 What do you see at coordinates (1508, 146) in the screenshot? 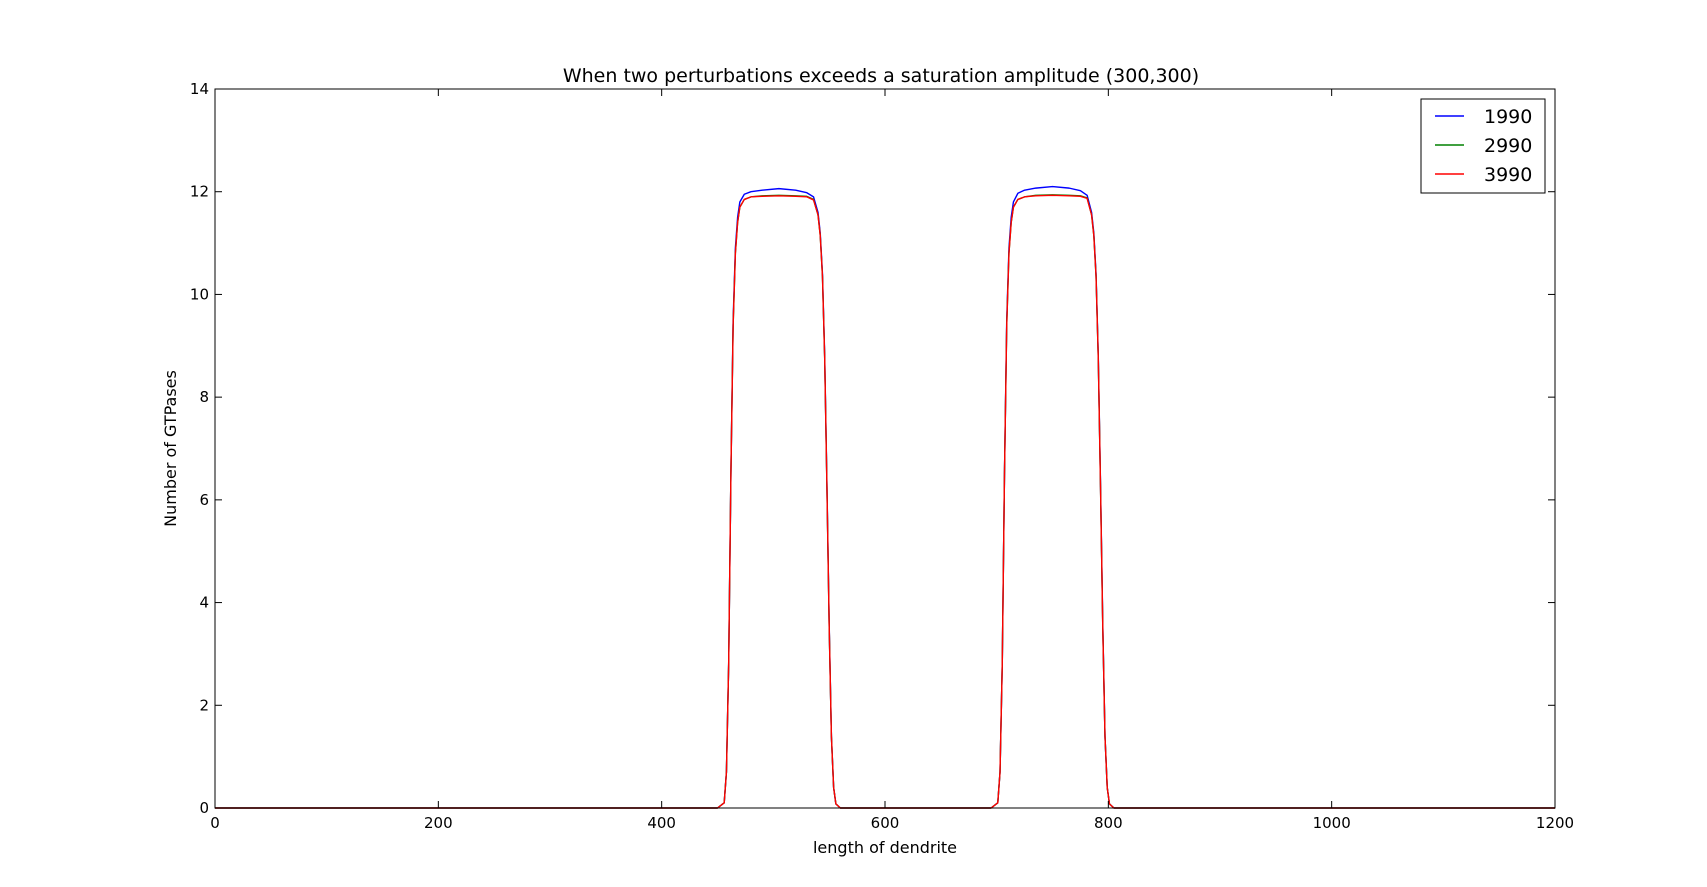
I see `legend-label-2990: 2990` at bounding box center [1508, 146].